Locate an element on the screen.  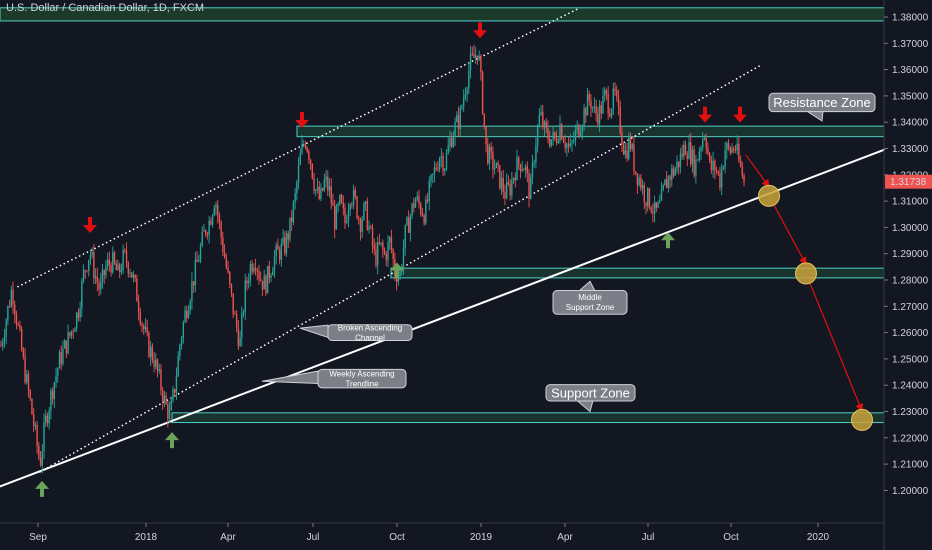
time-tick-label: Jul is located at coordinates (313, 537).